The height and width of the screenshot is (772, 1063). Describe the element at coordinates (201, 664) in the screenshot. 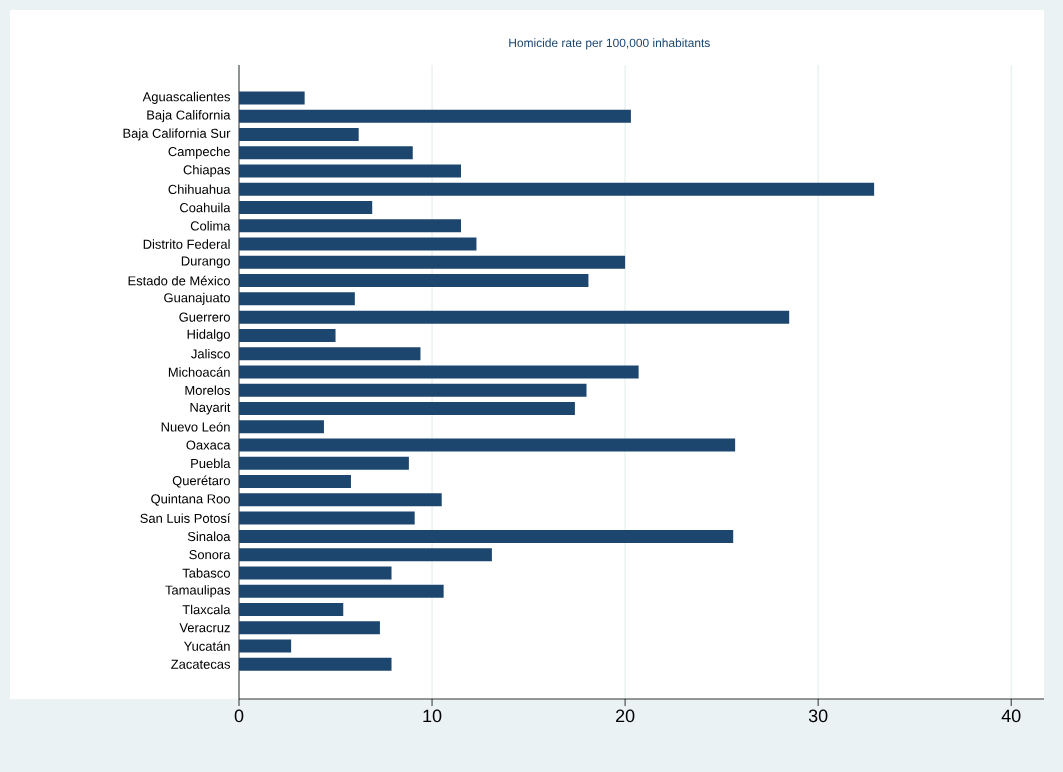

I see `y-tick-label: Zacatecas` at that location.